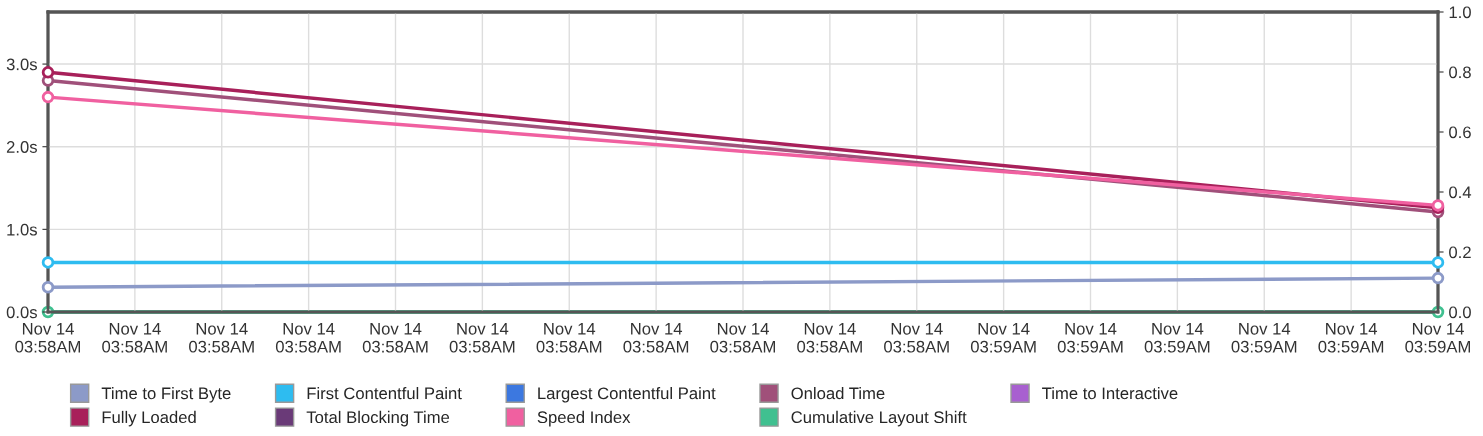 The width and height of the screenshot is (1483, 436). What do you see at coordinates (1460, 132) in the screenshot?
I see `y2-tick-label: 0.6` at bounding box center [1460, 132].